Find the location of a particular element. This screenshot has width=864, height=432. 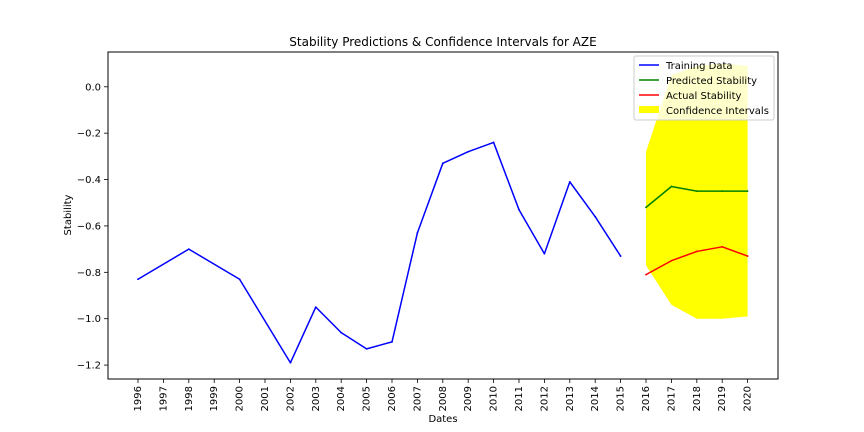

x-tick-label: 2011 is located at coordinates (519, 398).